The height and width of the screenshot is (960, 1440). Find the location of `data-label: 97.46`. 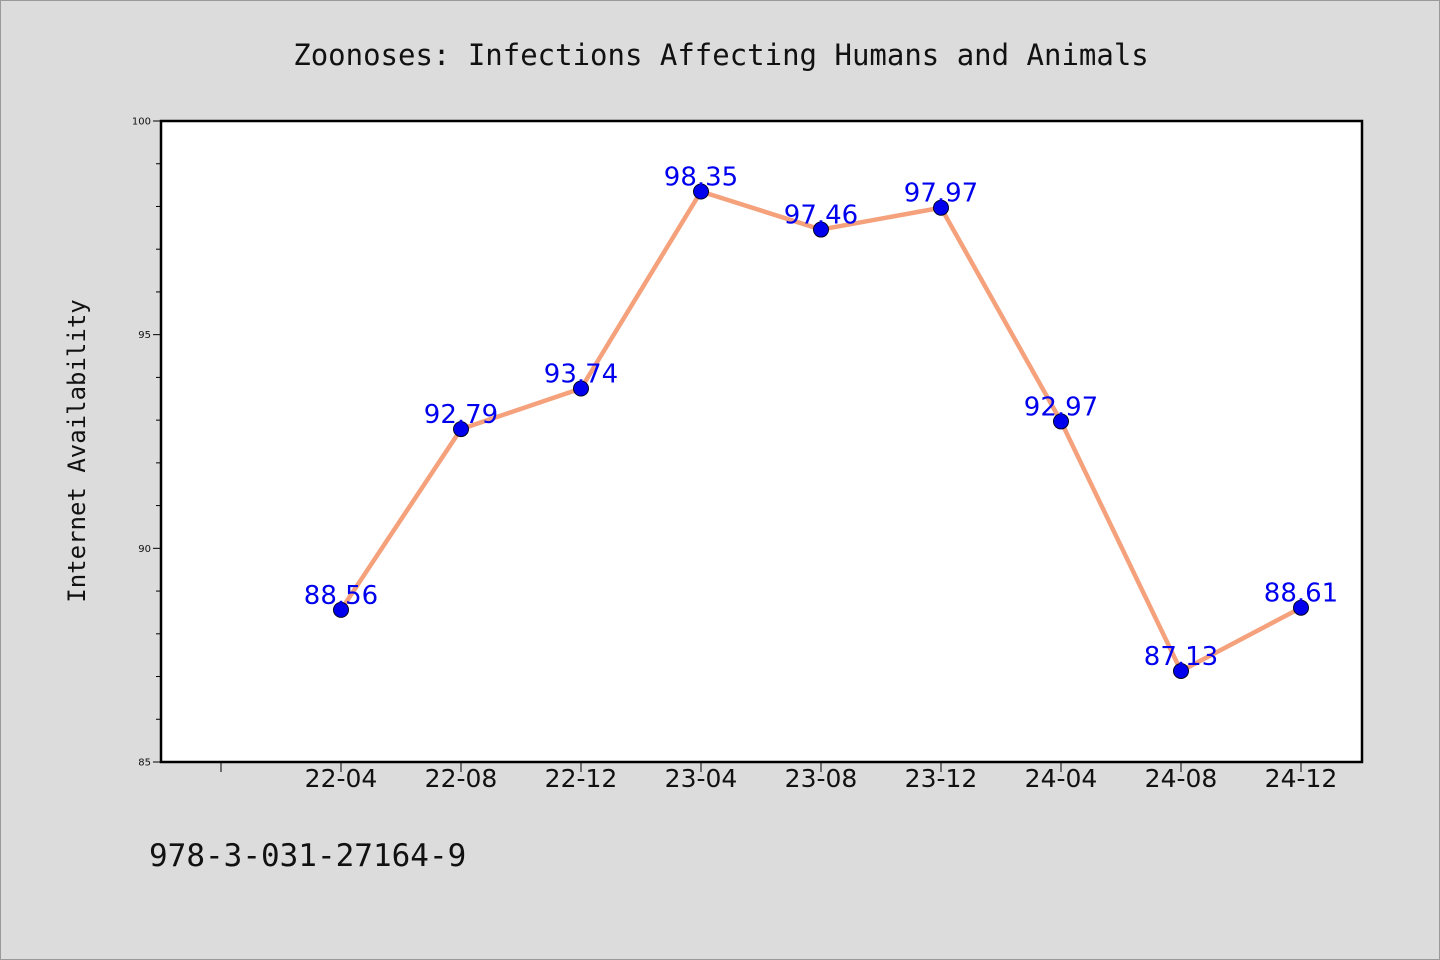

data-label: 97.46 is located at coordinates (821, 216).